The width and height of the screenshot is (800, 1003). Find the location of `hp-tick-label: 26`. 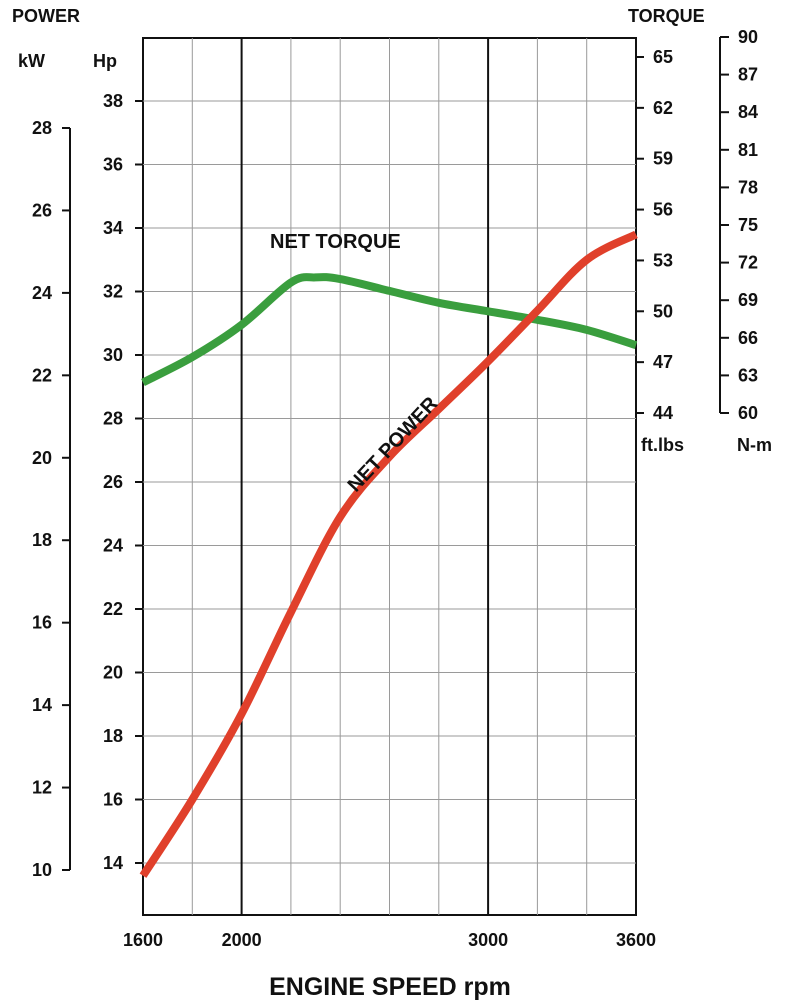

hp-tick-label: 26 is located at coordinates (113, 482).